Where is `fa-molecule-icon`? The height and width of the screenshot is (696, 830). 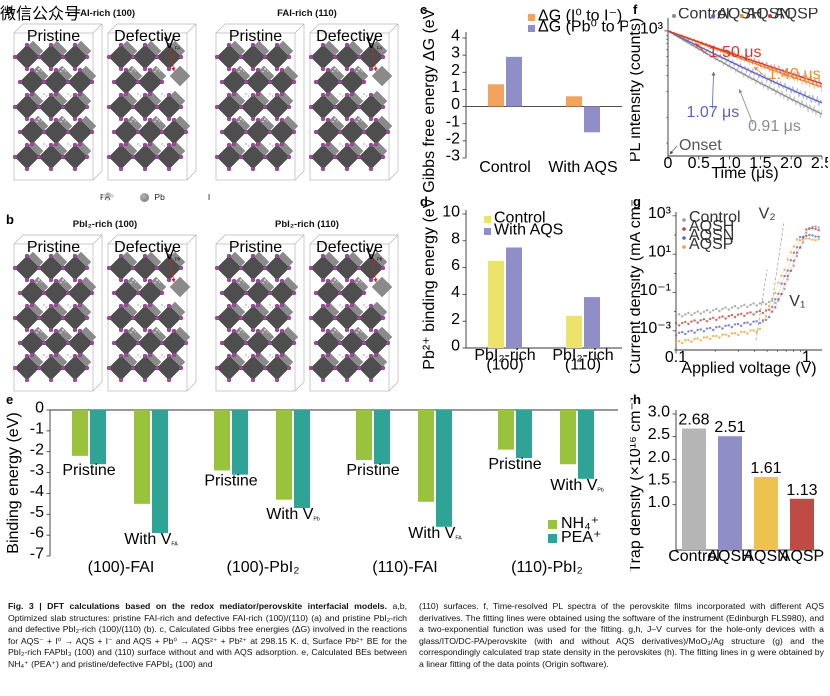
fa-molecule-icon is located at coordinates (108, 197).